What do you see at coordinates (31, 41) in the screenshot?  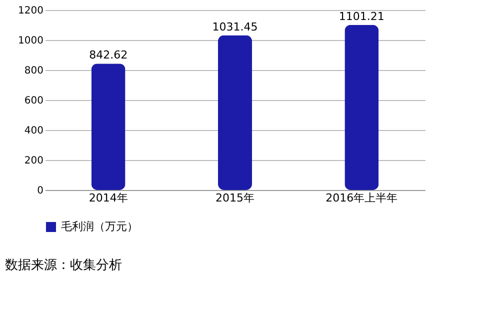 I see `y-tick-label: 1000` at bounding box center [31, 41].